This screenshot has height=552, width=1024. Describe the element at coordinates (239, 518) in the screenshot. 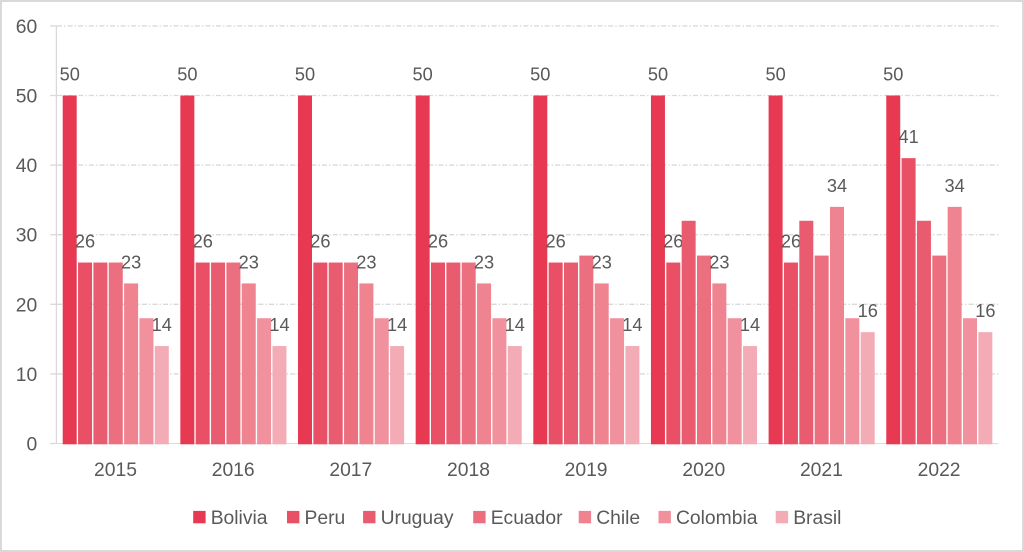

I see `svg-text: Bolivia` at that location.